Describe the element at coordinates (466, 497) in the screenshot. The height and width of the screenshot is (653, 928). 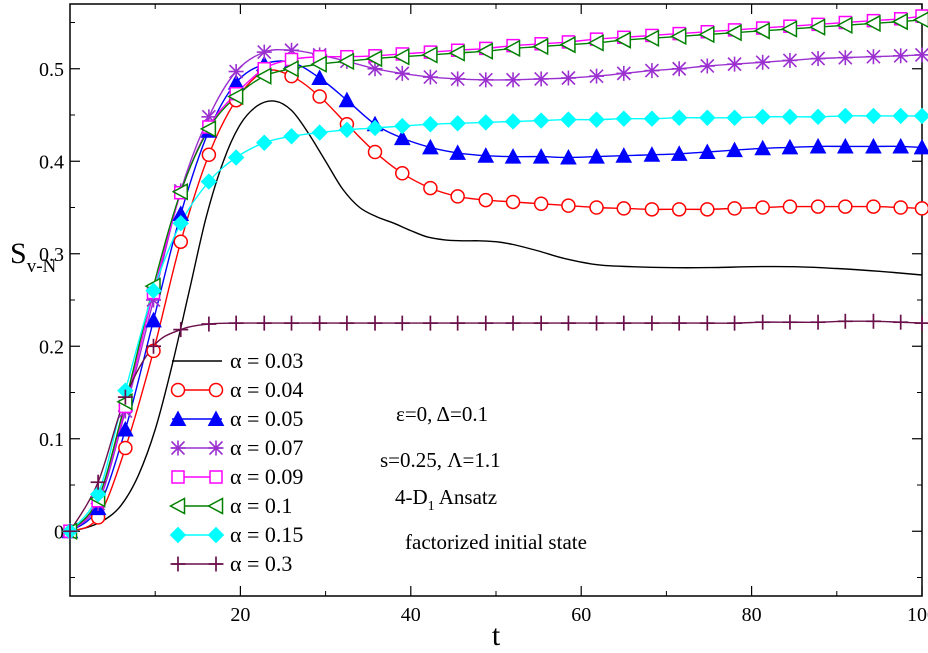
I see `annotation-ansatz-suffix: Ansatz` at that location.